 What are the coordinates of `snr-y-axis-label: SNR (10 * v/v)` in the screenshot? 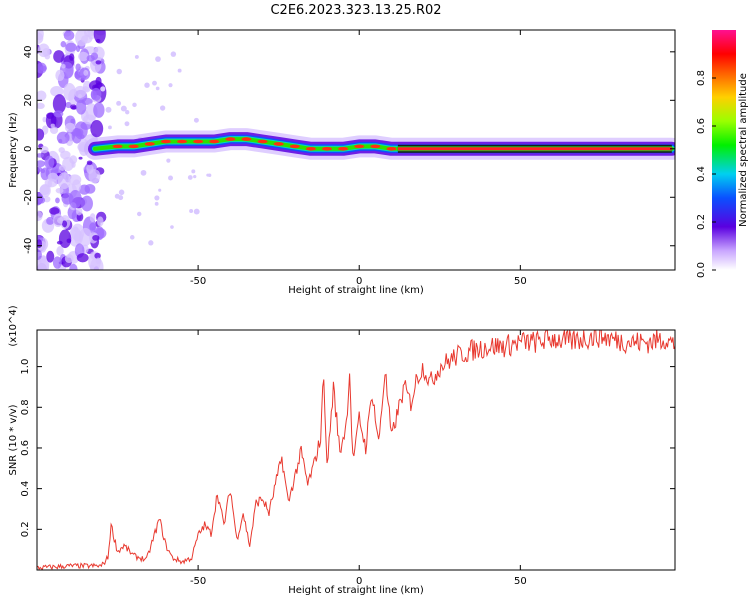 It's located at (13, 439).